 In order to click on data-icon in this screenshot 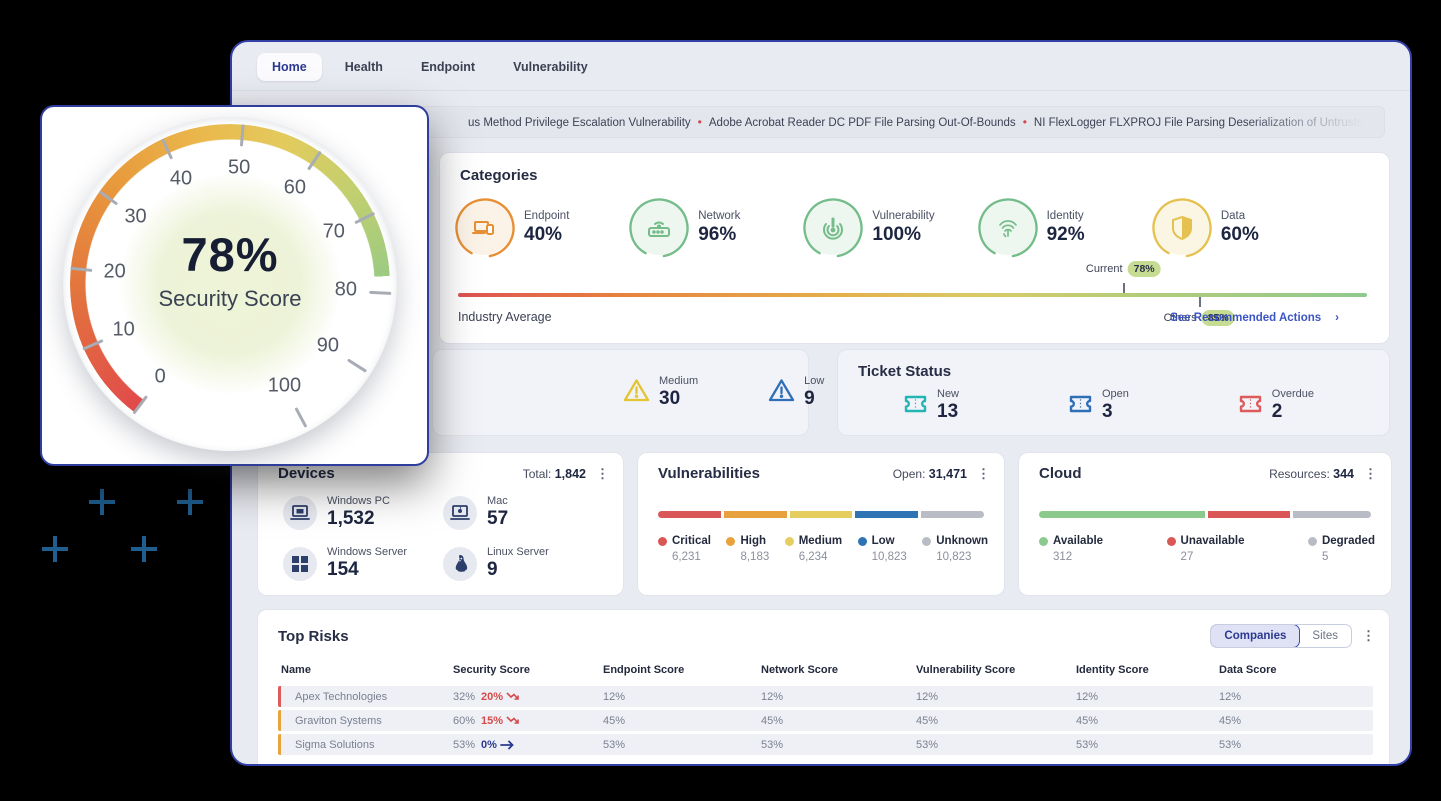, I will do `click(1182, 228)`.